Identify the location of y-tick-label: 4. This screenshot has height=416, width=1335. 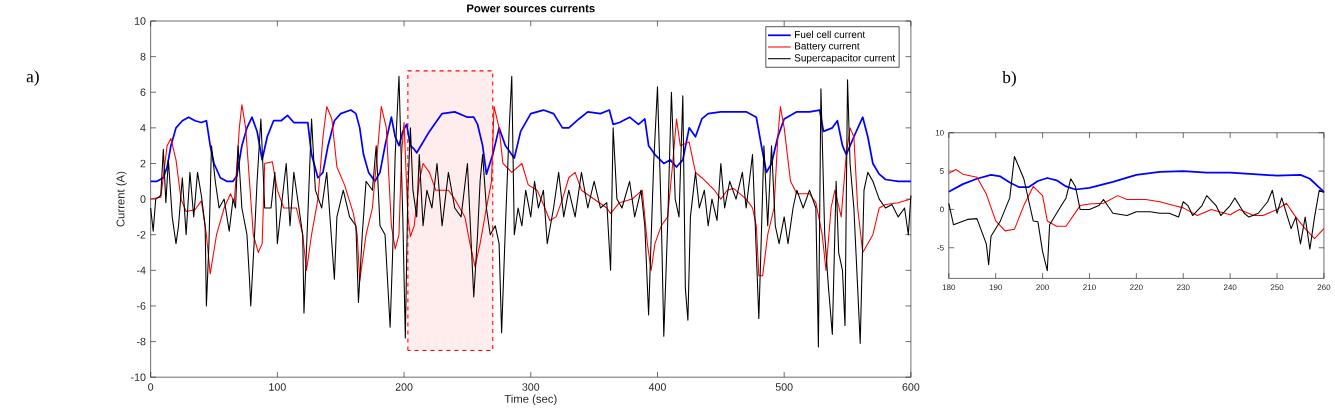
(143, 128).